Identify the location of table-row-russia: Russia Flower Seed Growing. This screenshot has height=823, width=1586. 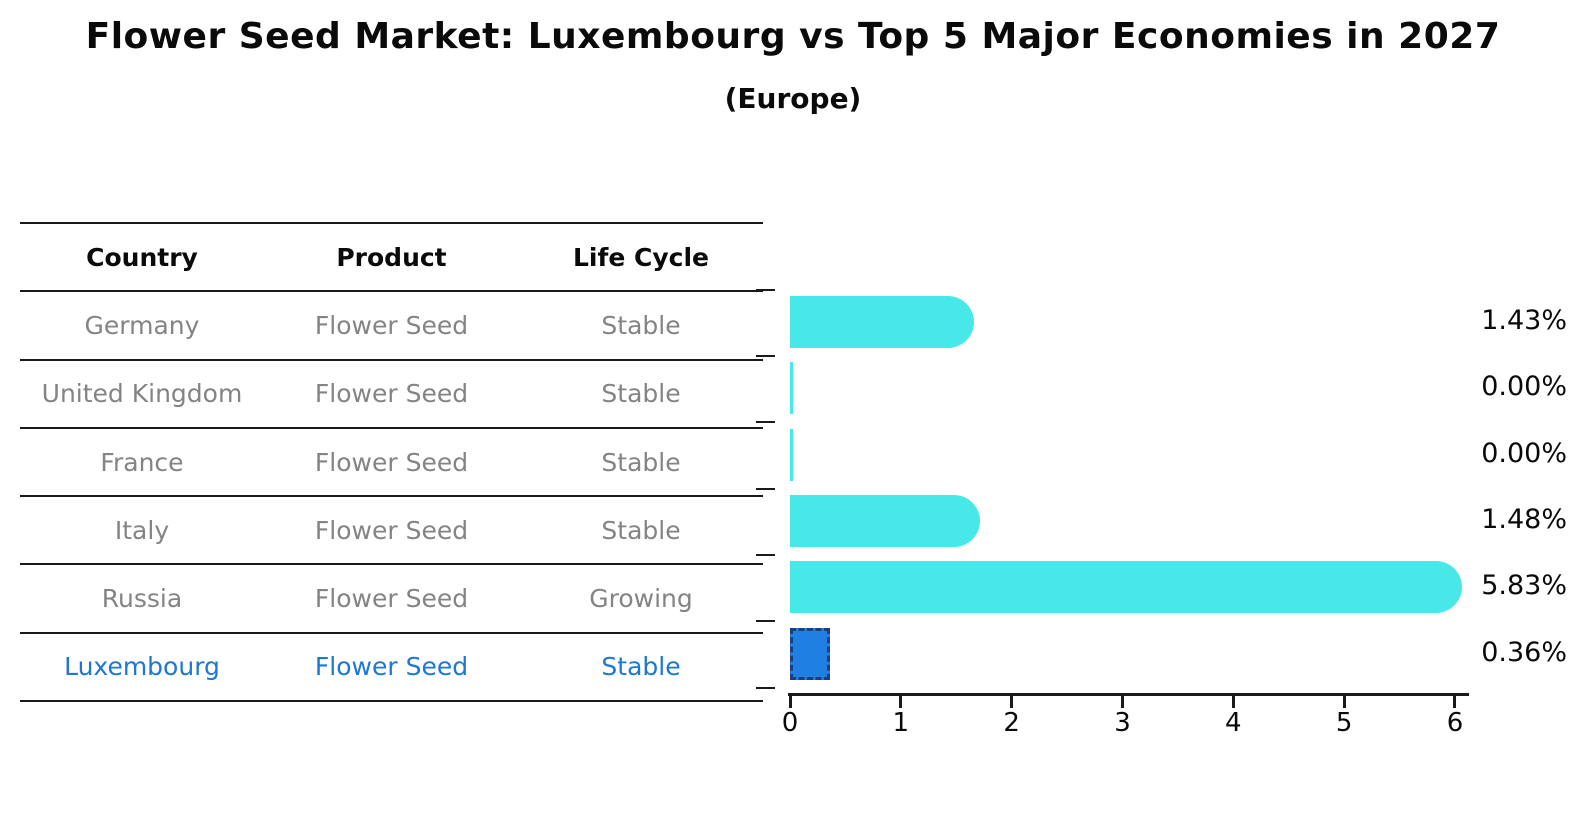
(391, 599).